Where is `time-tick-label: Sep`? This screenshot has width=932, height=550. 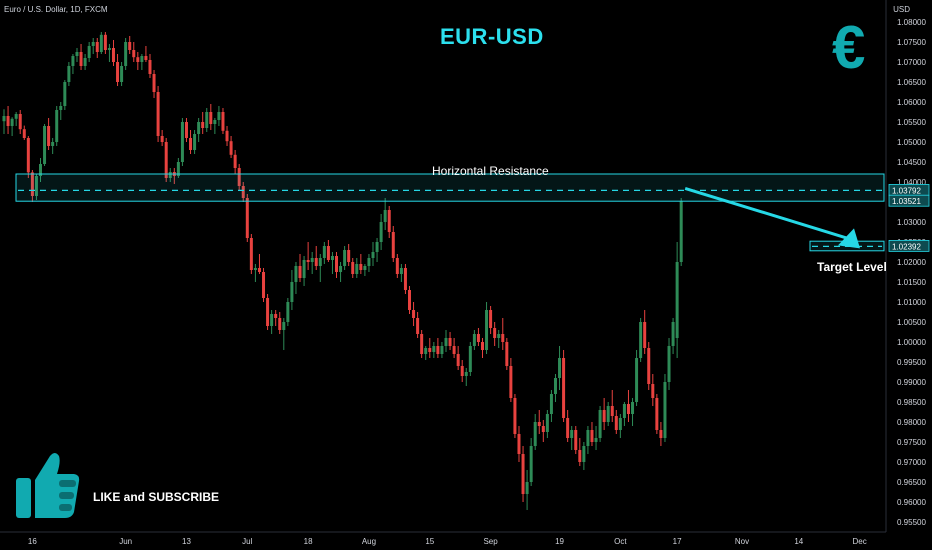
time-tick-label: Sep is located at coordinates (490, 541).